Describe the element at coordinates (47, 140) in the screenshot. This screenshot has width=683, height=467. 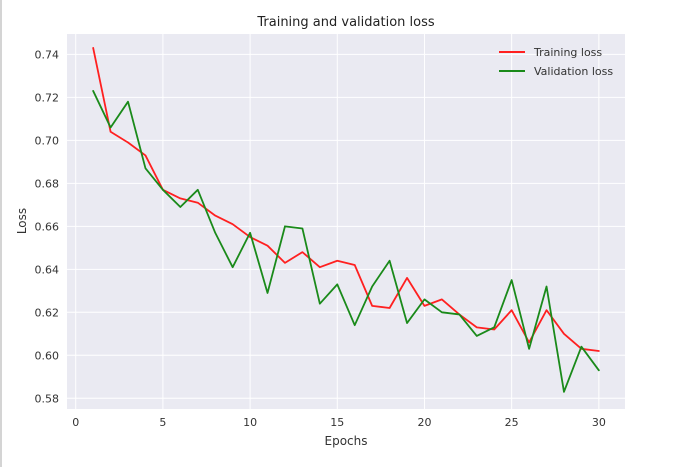
I see `y-tick-label: 0.70` at that location.